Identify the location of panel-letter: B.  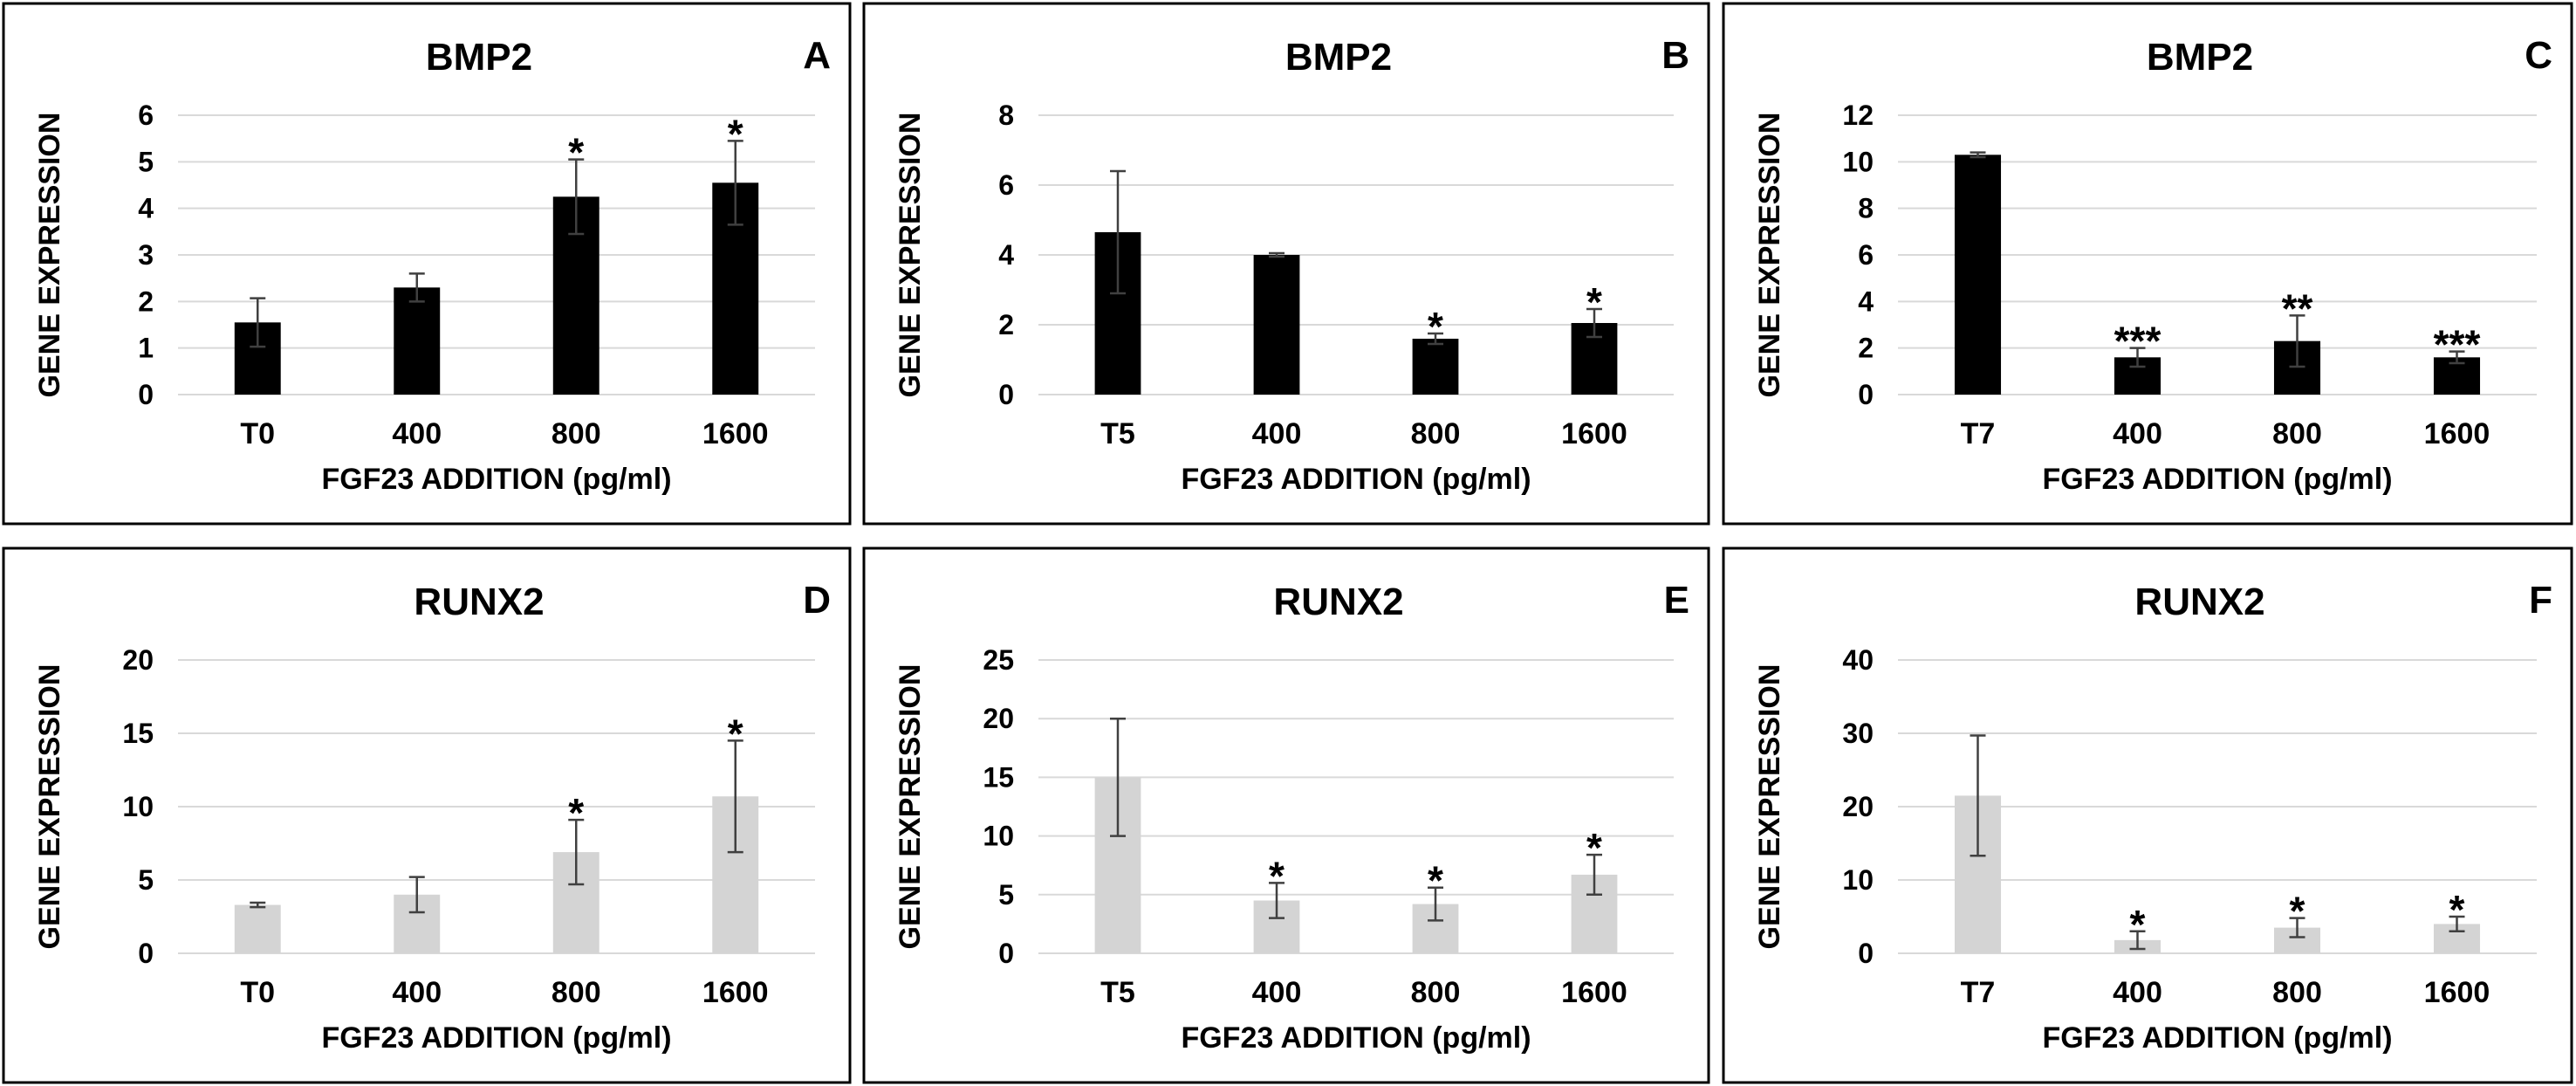
(1675, 55).